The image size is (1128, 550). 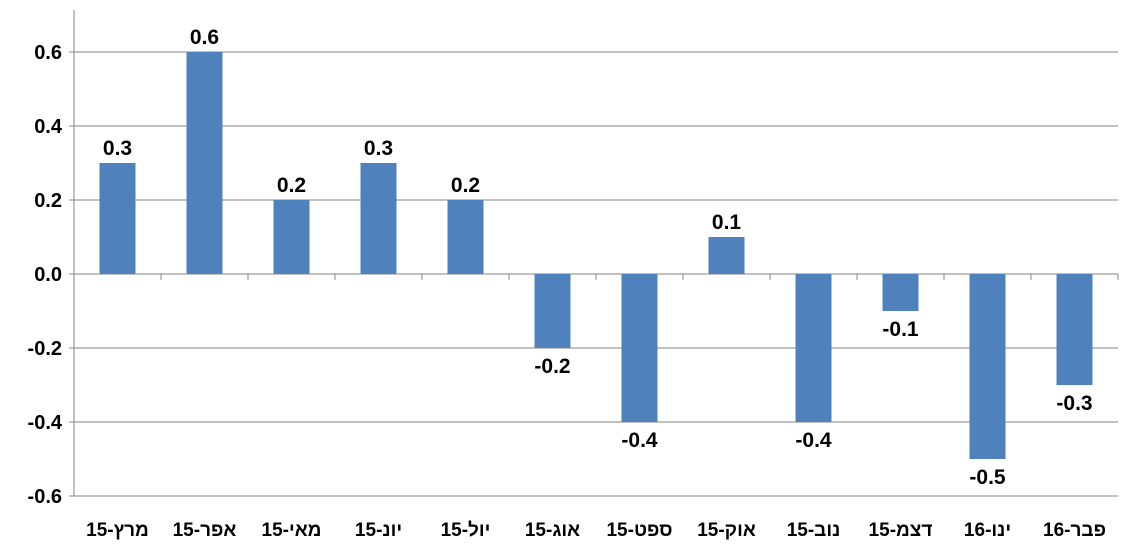 I want to click on y-tick-label: 0.0, so click(x=48, y=275).